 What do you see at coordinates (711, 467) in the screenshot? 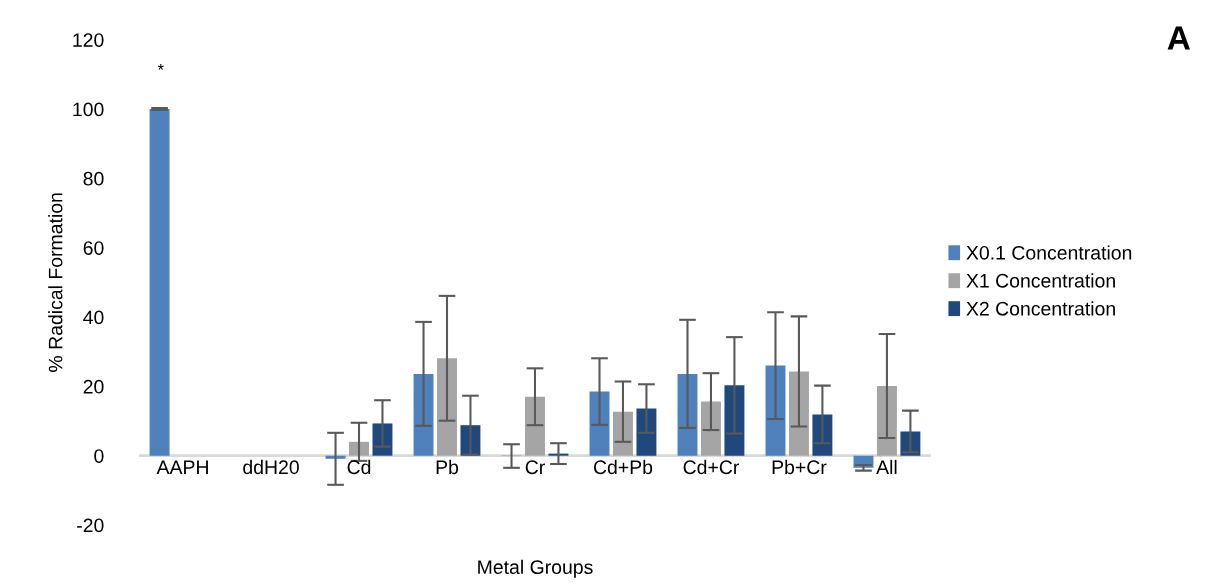
I see `x-tick-label: Cd+Cr` at bounding box center [711, 467].